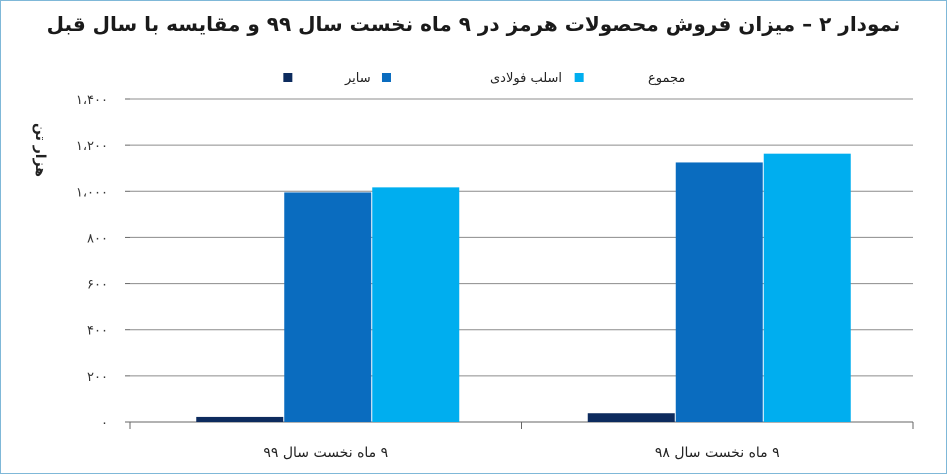 This screenshot has width=947, height=474. What do you see at coordinates (325, 453) in the screenshot?
I see `x-category-label: ۹ ماه نخست سال ۹۹` at bounding box center [325, 453].